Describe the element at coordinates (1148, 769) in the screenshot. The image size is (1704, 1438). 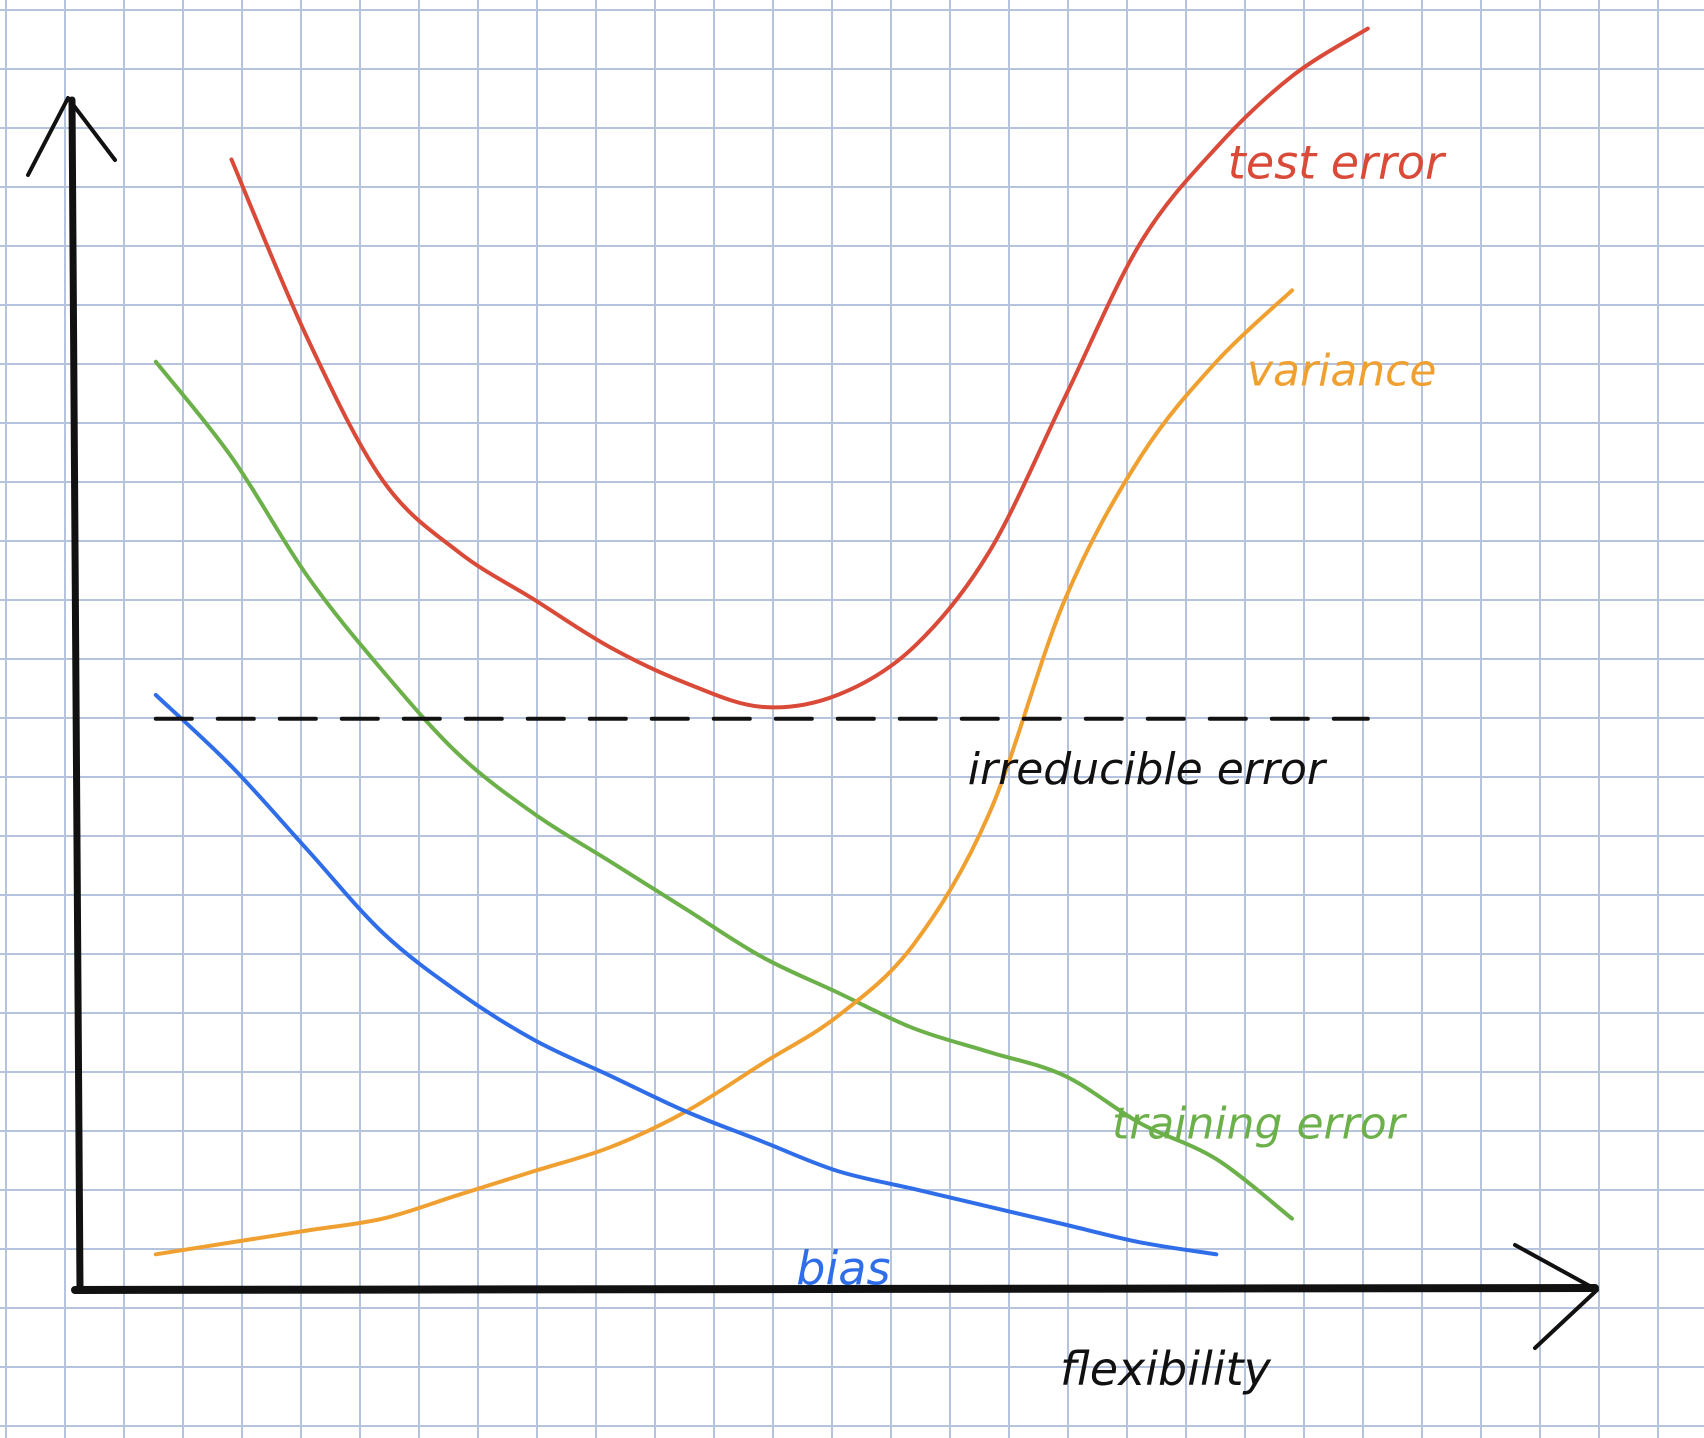
I see `series-label-irreducible-error: irreducible error` at that location.